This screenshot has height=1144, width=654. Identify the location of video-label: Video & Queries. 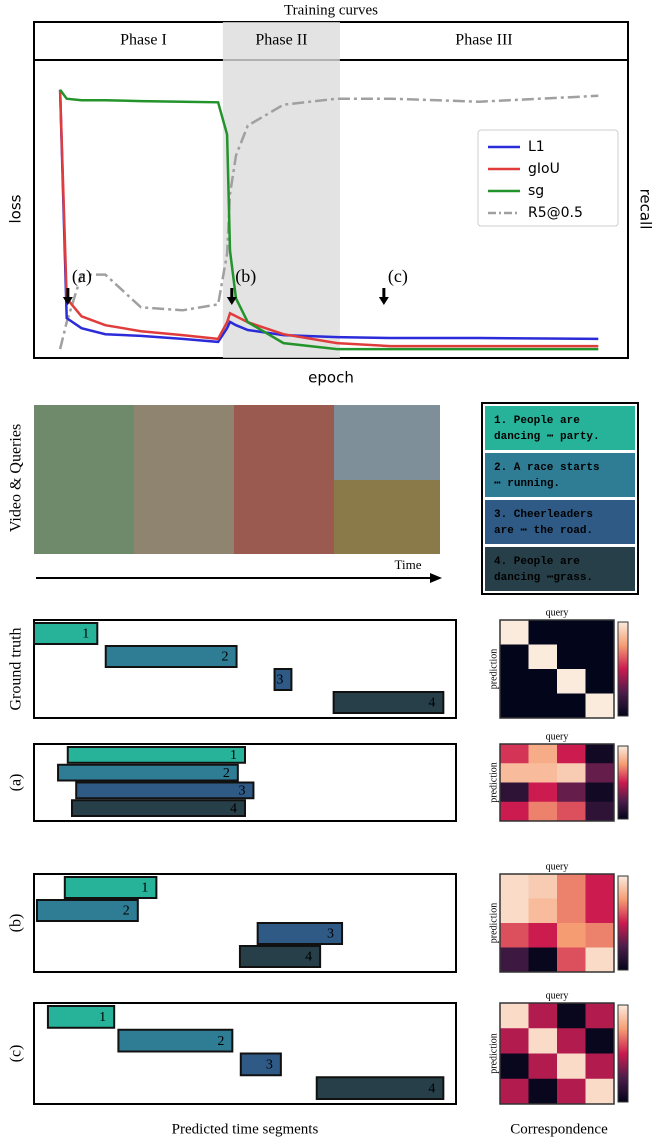
(16, 478).